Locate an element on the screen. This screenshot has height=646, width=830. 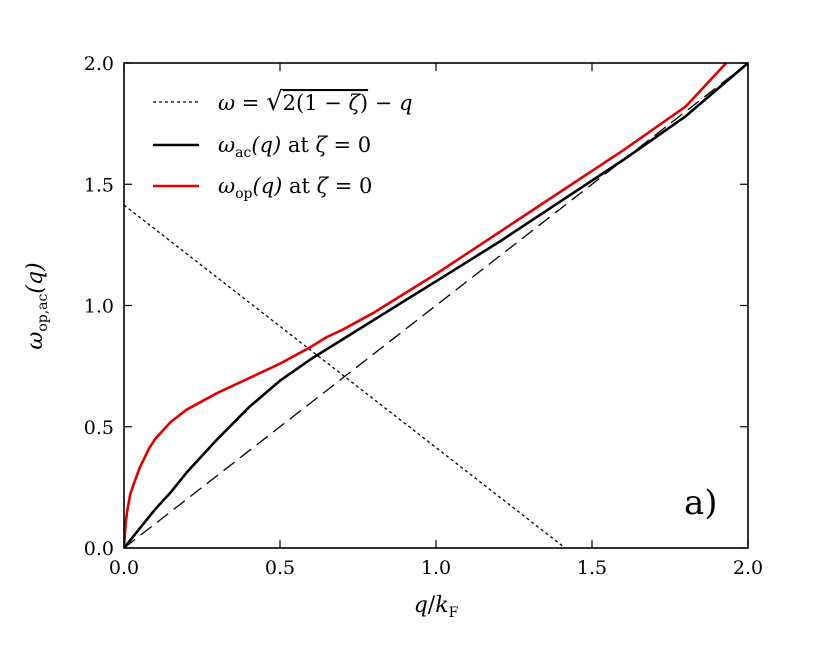
y-tick-label-2: 1.0 is located at coordinates (99, 307).